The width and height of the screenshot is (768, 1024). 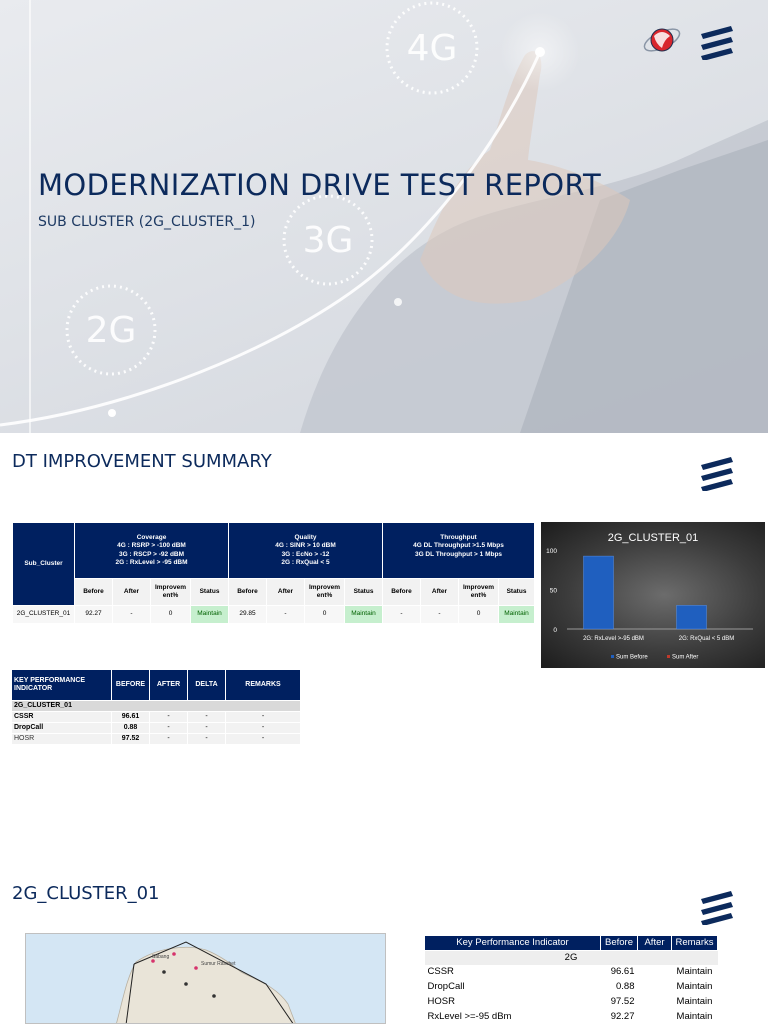 What do you see at coordinates (206, 717) in the screenshot?
I see `kpi-delta: -` at bounding box center [206, 717].